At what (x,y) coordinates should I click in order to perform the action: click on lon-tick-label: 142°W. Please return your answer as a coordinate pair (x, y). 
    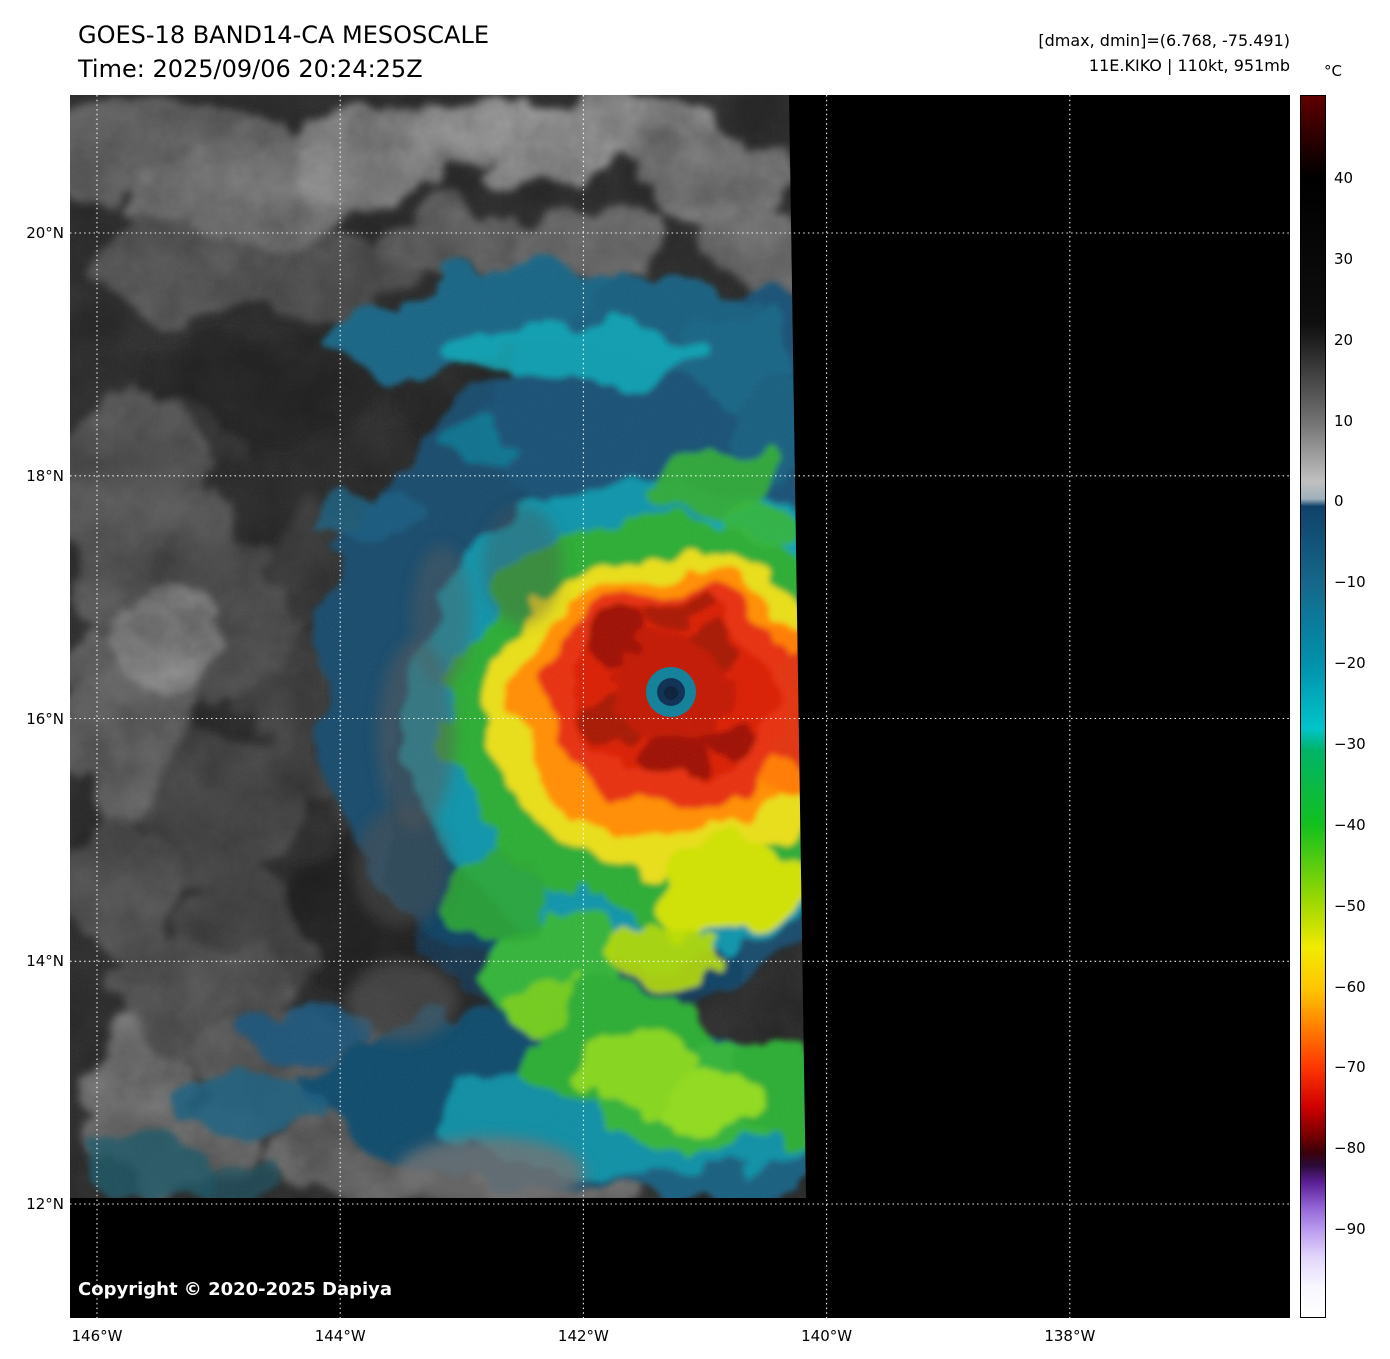
    Looking at the image, I should click on (583, 1336).